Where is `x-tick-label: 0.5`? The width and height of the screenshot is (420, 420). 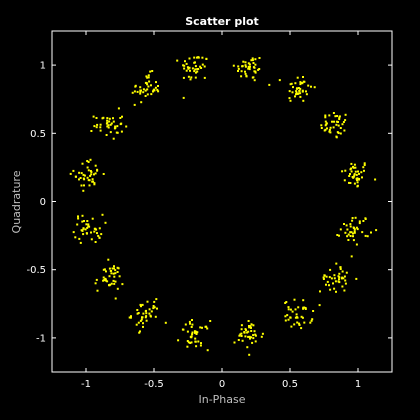 x-tick-label: 0.5 is located at coordinates (290, 384).